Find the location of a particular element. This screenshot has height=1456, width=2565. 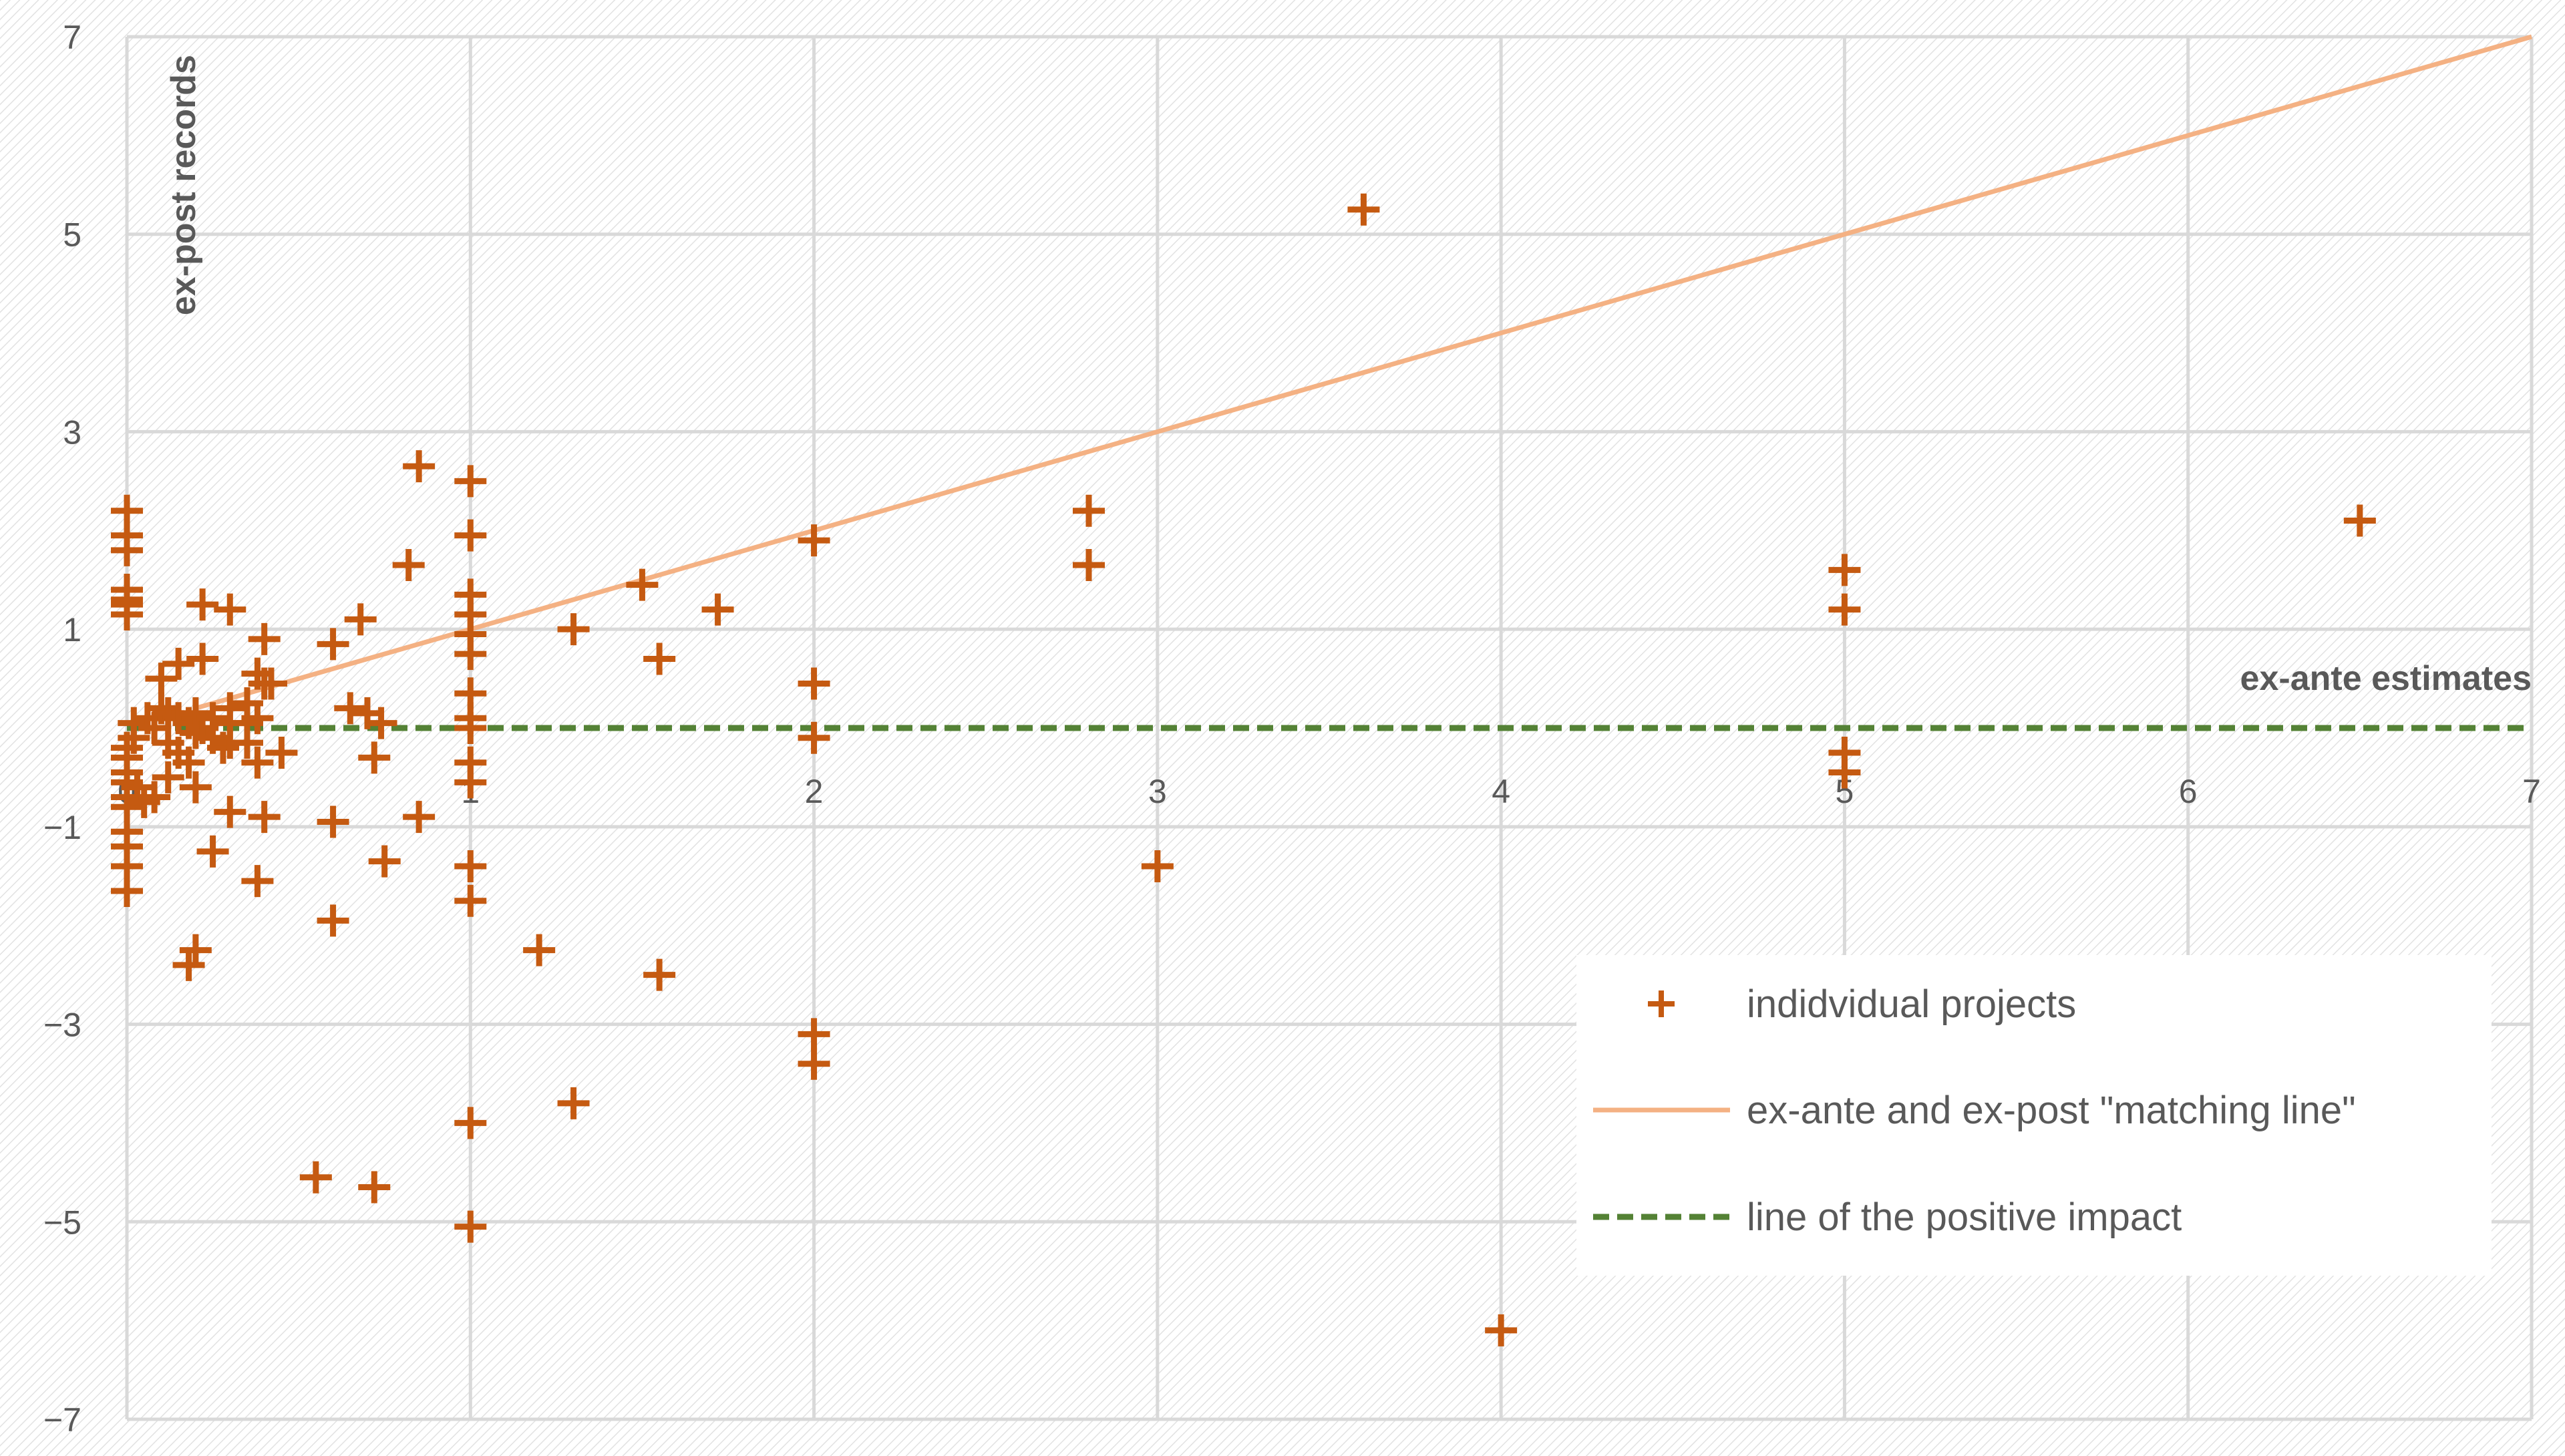

x-tick-label: 2 is located at coordinates (814, 792).